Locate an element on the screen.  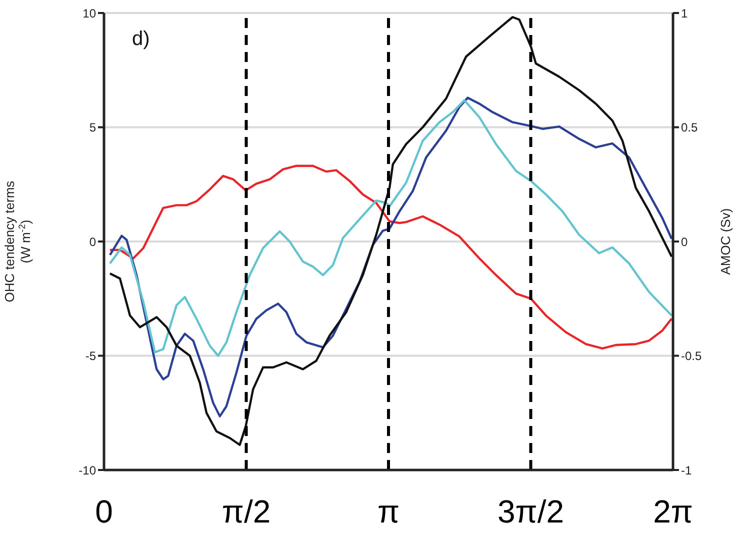
y2-tick-label: -0.5 is located at coordinates (691, 356).